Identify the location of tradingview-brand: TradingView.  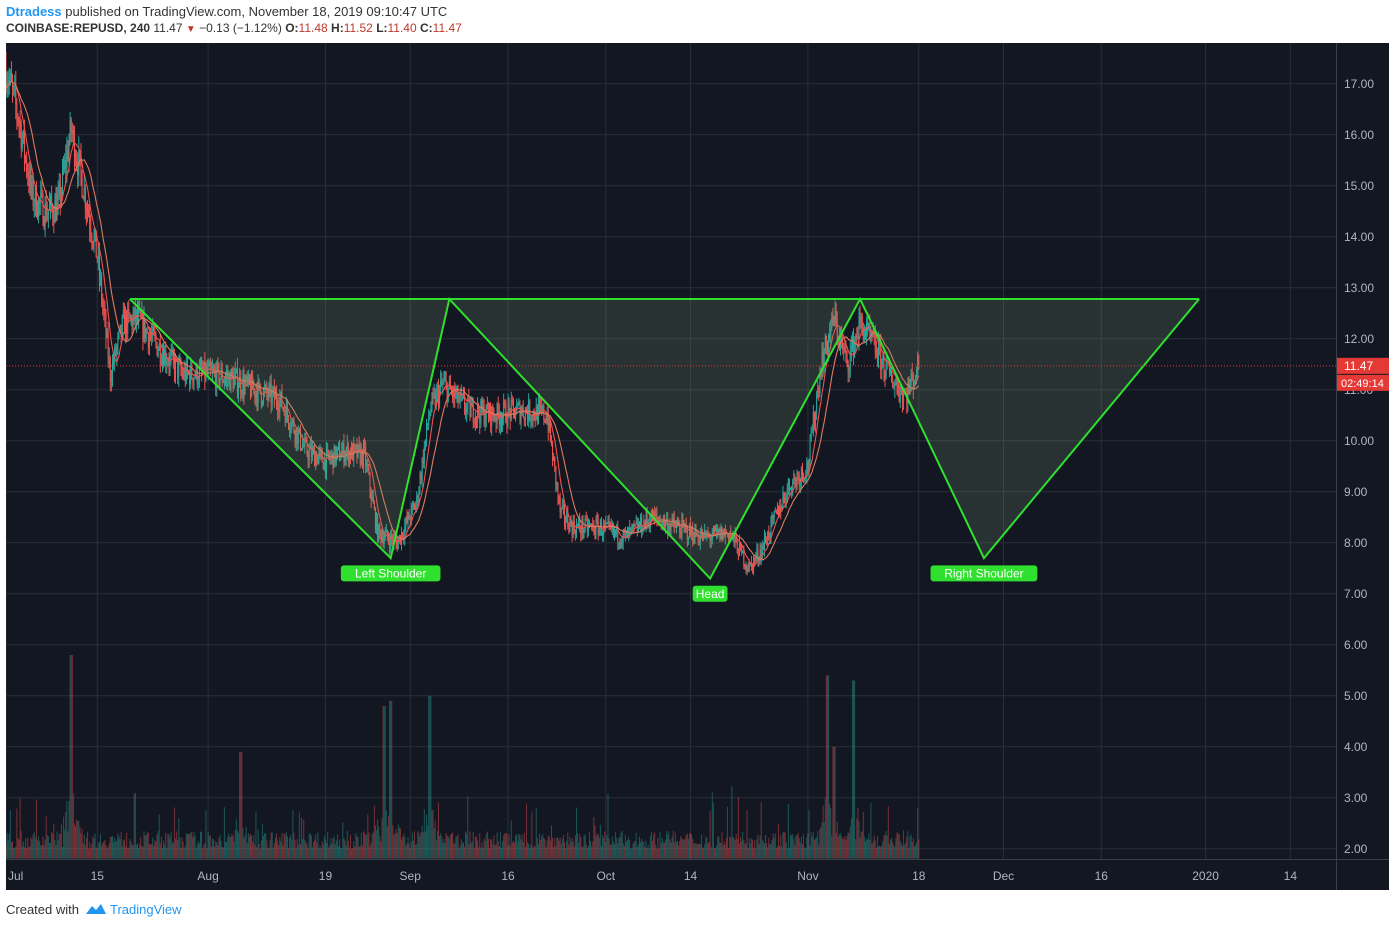
(146, 909).